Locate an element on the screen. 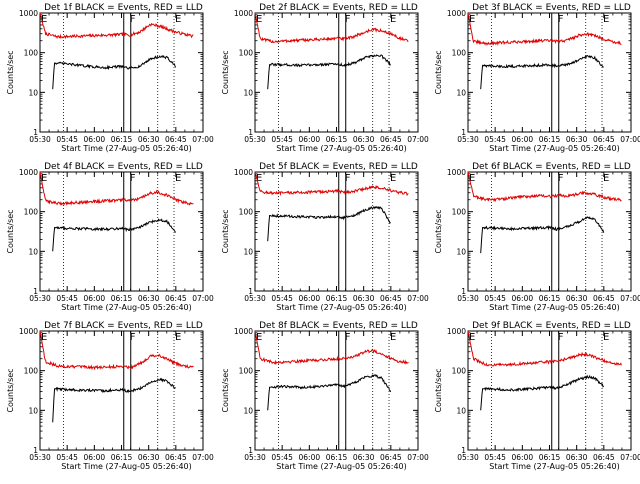  panel-title: Det 6f BLACK = Events, RED = LLD is located at coordinates (551, 167).